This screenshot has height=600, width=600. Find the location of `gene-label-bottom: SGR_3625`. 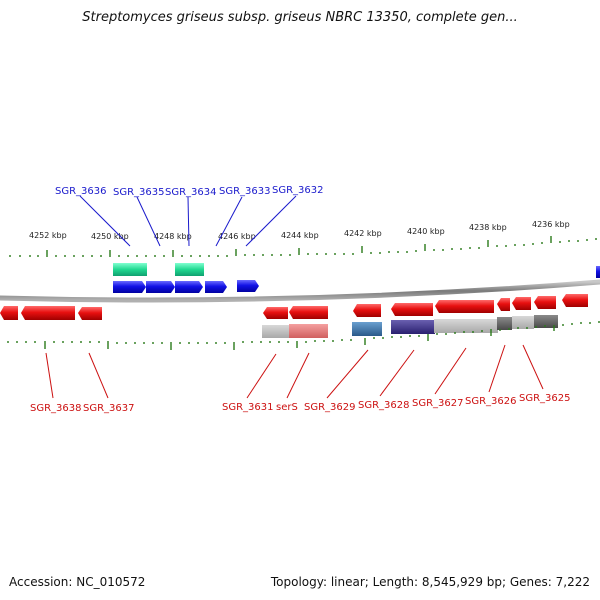

gene-label-bottom: SGR_3625 is located at coordinates (545, 398).